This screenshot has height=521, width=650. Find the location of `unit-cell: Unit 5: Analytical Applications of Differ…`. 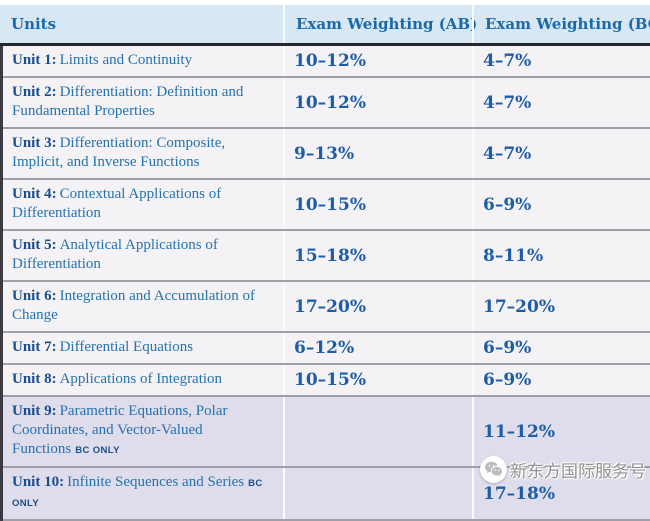

unit-cell: Unit 5: Analytical Applications of Differ… is located at coordinates (143, 255).